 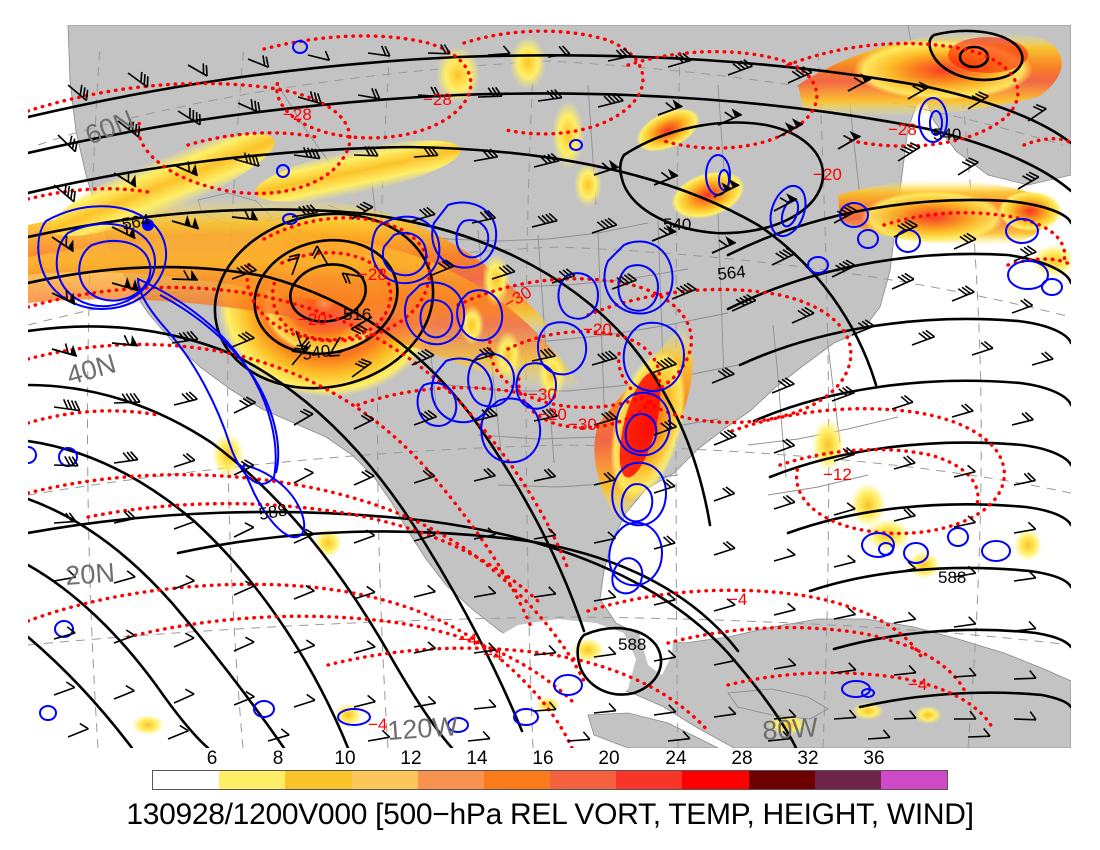 What do you see at coordinates (357, 314) in the screenshot?
I see `height-label: 516` at bounding box center [357, 314].